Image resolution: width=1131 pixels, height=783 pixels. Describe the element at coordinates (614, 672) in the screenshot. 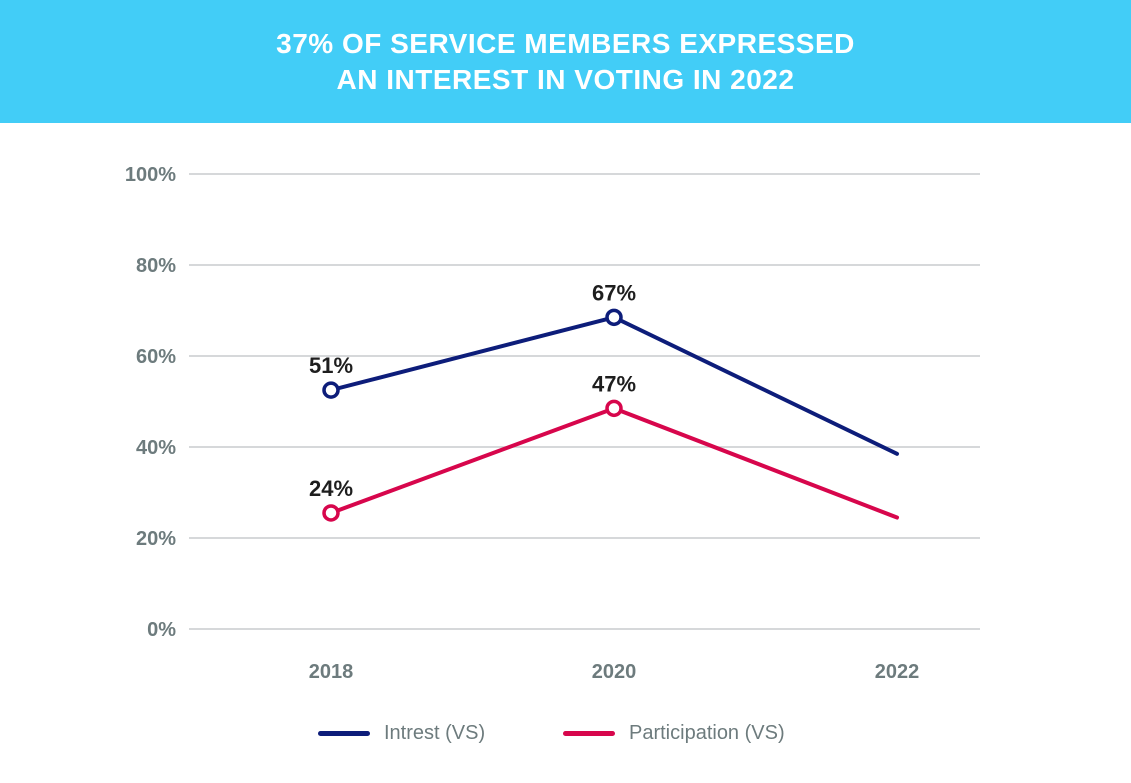

I see `x-tick-label: 2020` at that location.